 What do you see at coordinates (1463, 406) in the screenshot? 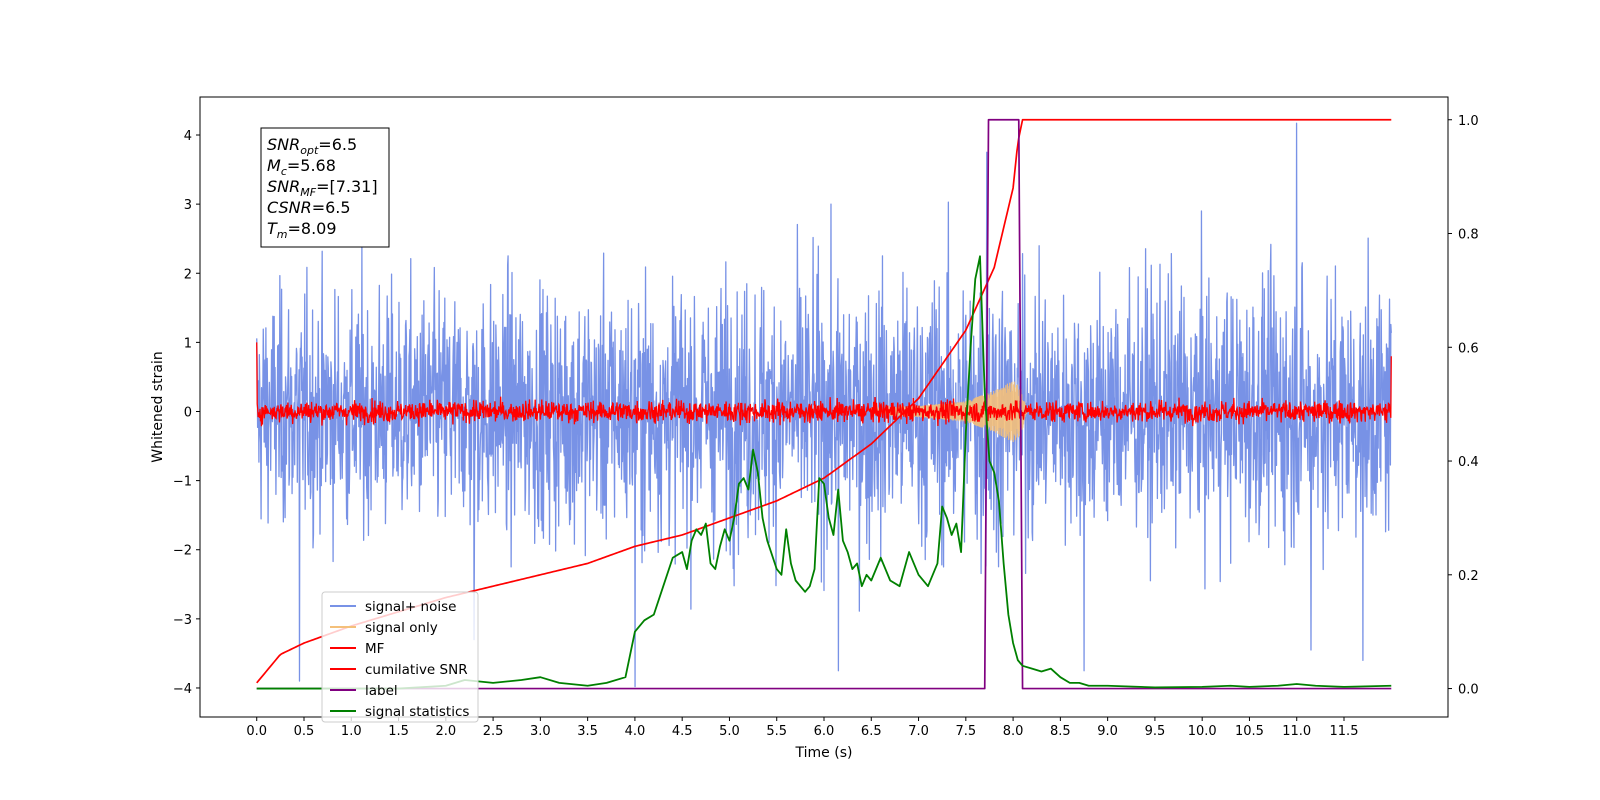
I see `y-axis-right: 0.0 0.2 0.4 0.6 0.8 1.0` at bounding box center [1463, 406].